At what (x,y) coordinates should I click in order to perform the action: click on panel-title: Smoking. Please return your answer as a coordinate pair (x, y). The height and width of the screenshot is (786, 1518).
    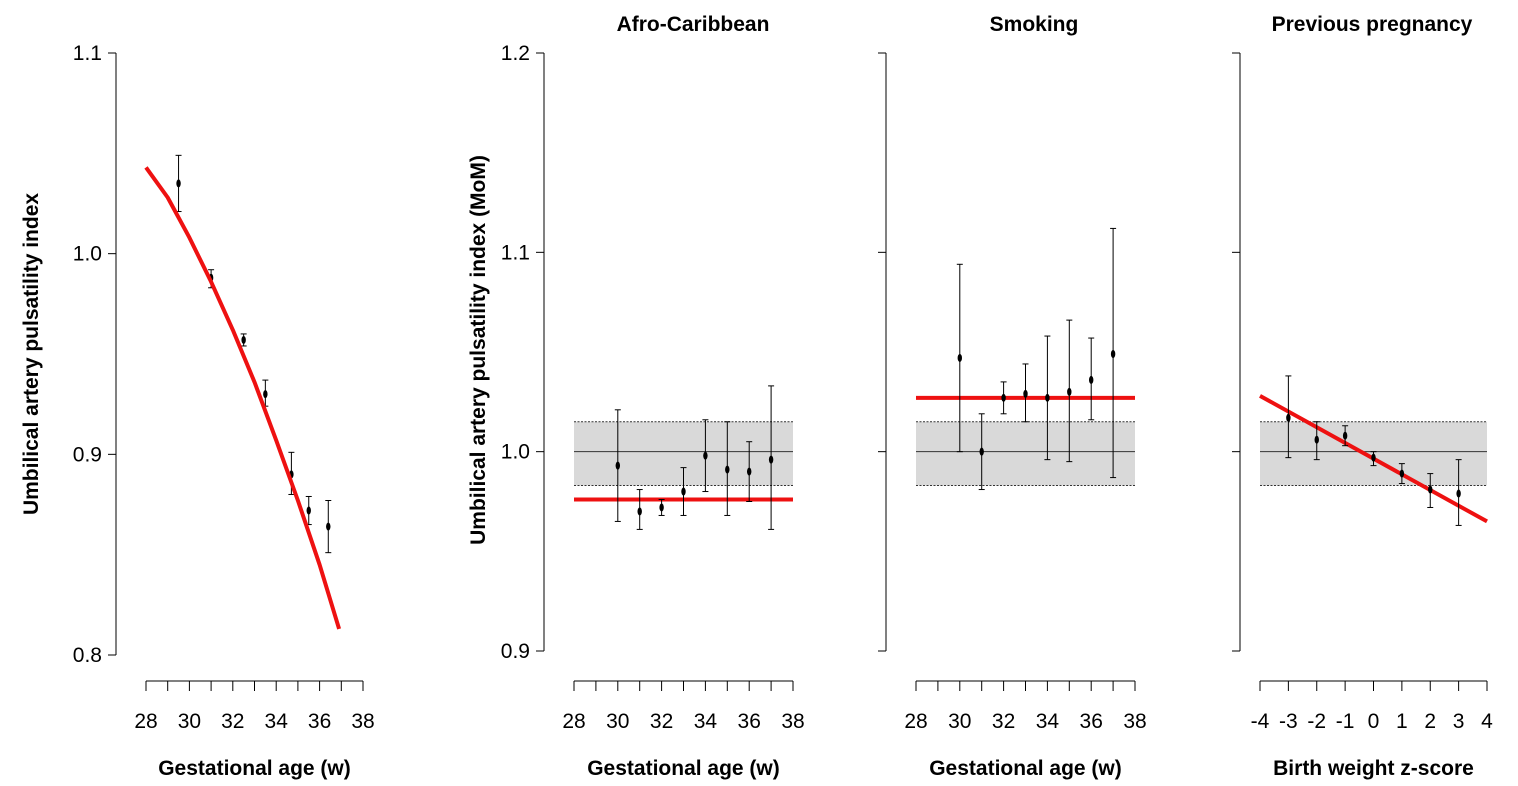
    Looking at the image, I should click on (1034, 24).